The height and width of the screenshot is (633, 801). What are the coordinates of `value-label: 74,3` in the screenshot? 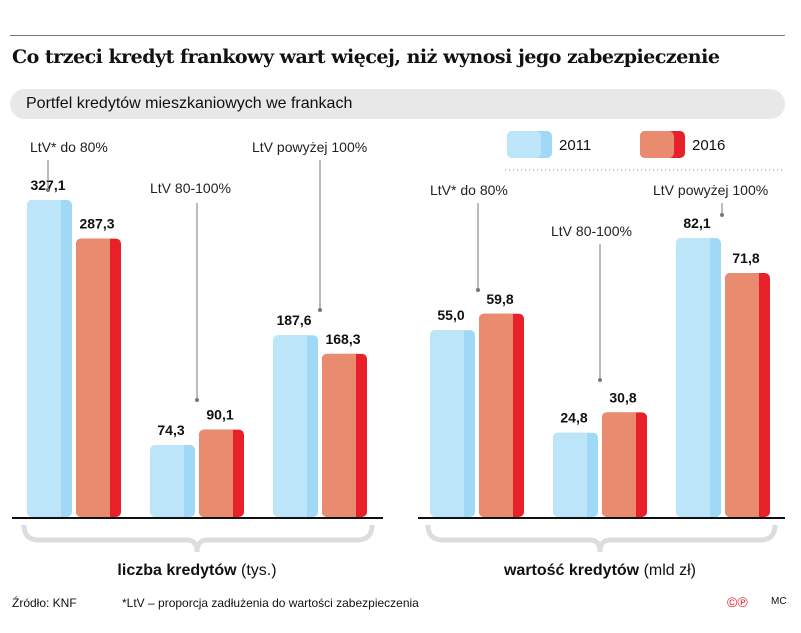 It's located at (170, 430).